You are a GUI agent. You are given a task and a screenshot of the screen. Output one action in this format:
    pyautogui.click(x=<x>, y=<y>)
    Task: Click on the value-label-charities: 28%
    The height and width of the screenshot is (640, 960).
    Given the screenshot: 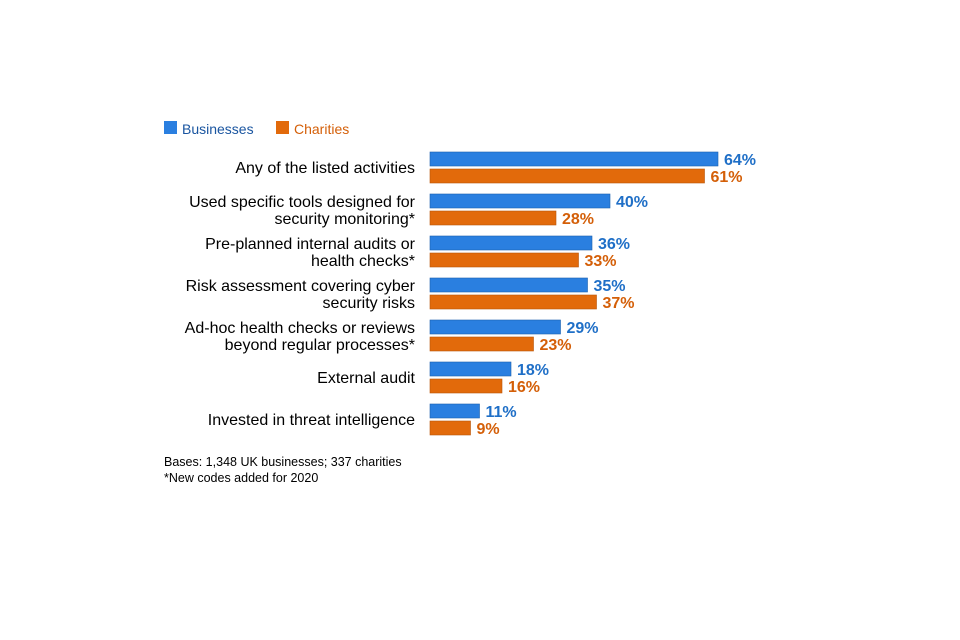 What is the action you would take?
    pyautogui.click(x=578, y=219)
    